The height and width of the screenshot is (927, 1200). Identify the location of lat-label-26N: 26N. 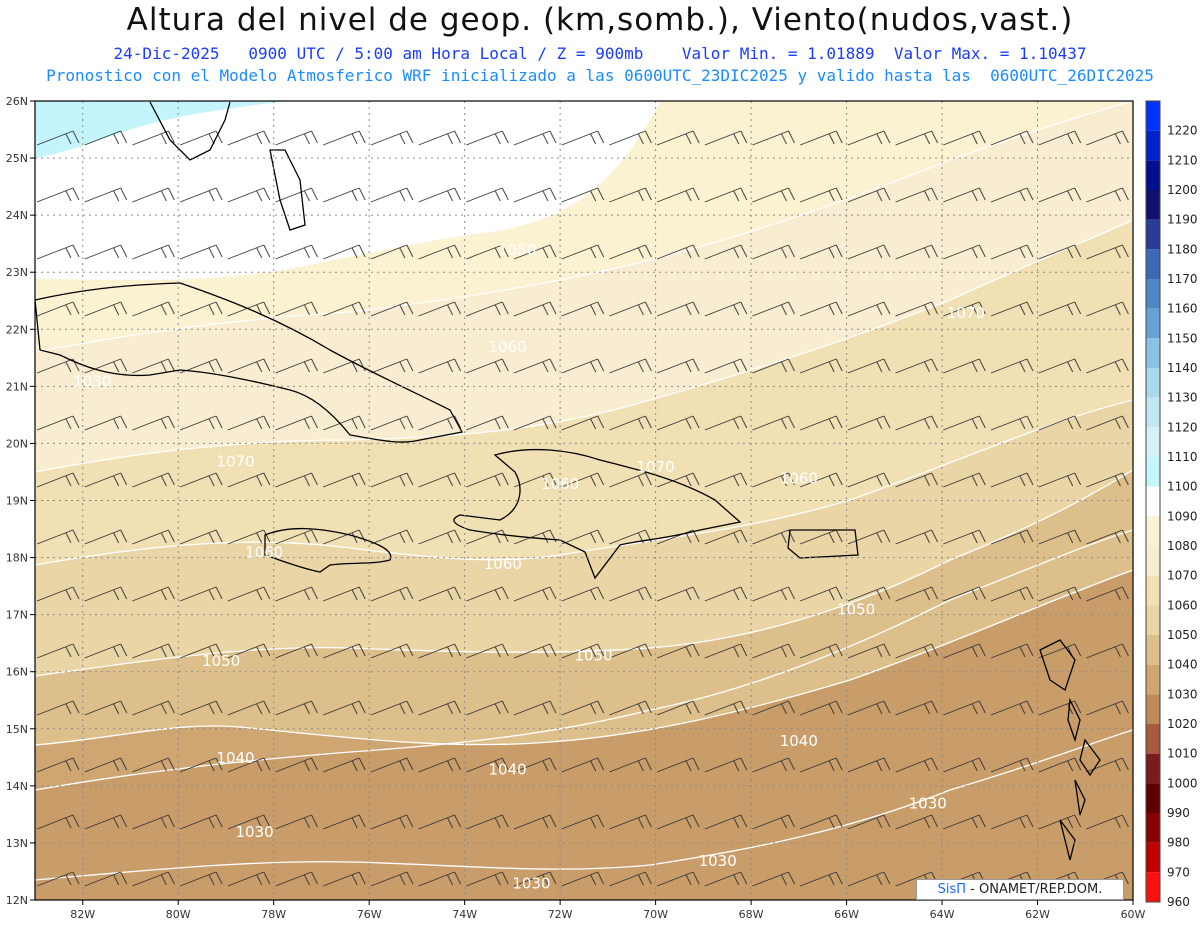
(17, 101).